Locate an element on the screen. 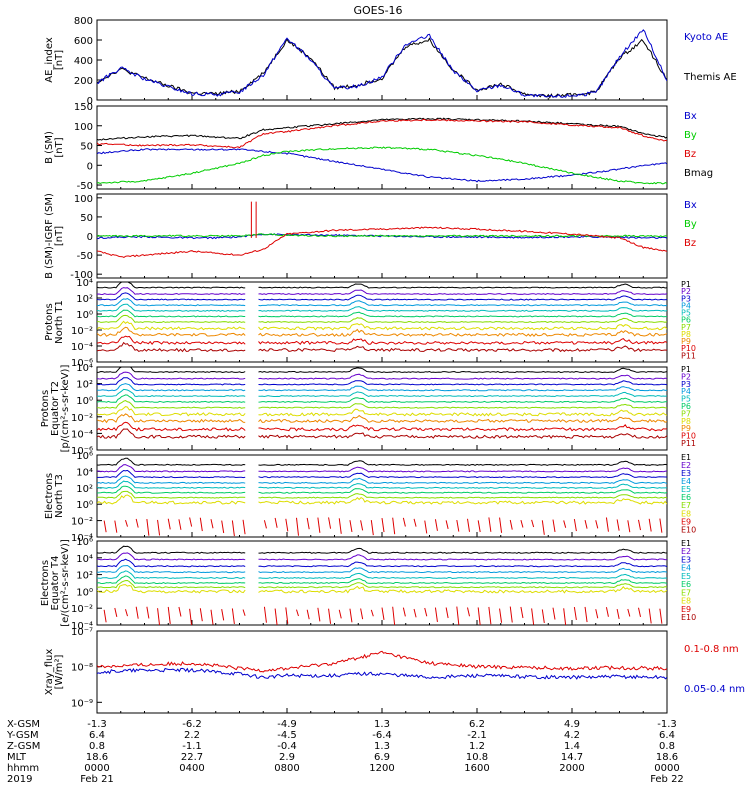  y-tick-label: 10⁻⁷ is located at coordinates (82, 632).